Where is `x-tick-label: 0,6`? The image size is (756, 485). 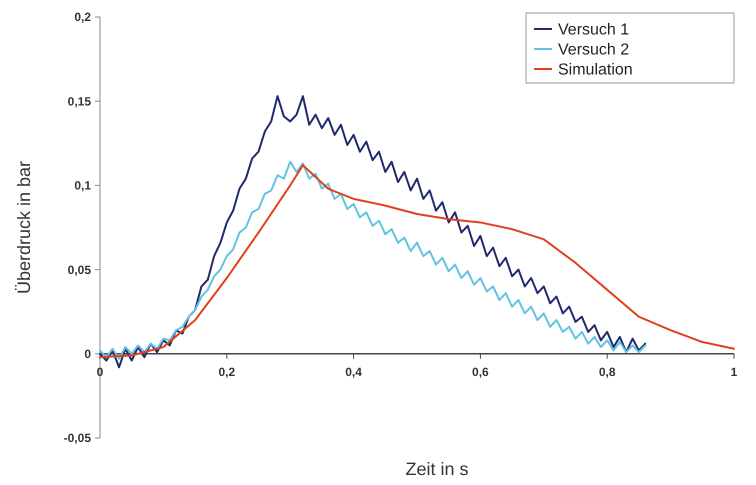 x-tick-label: 0,6 is located at coordinates (481, 371).